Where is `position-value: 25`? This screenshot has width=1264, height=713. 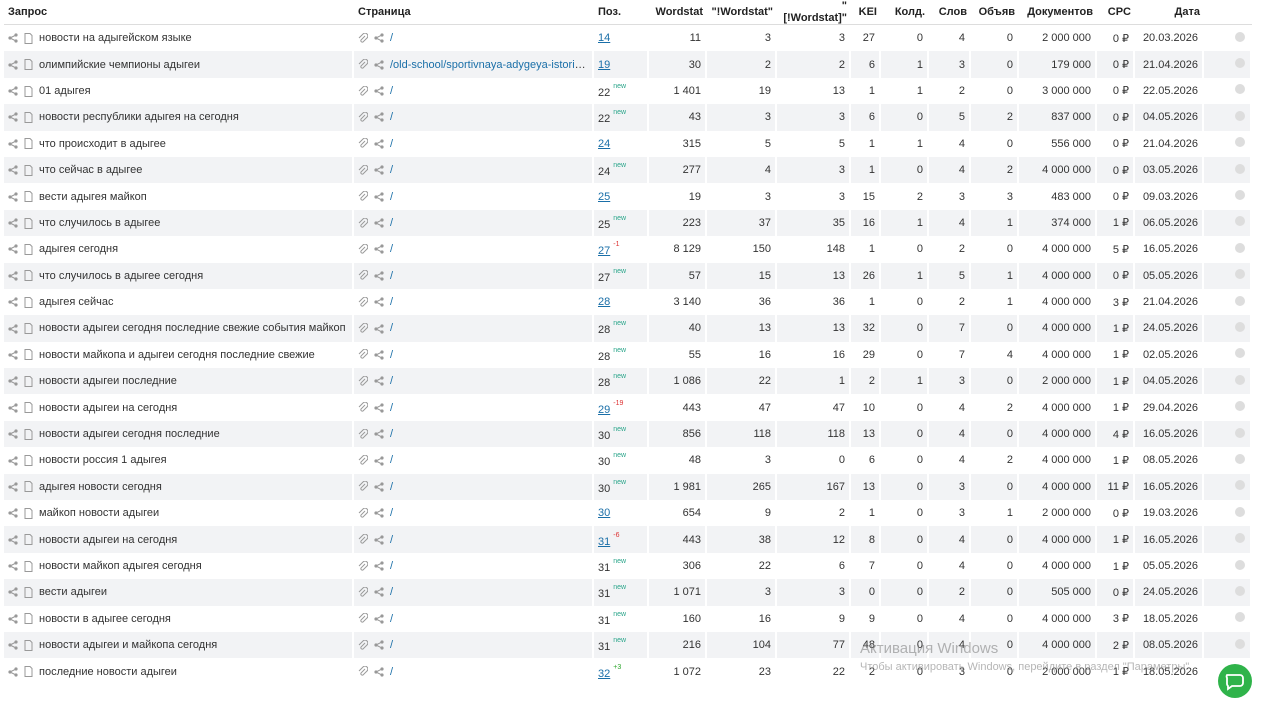
position-value: 25 is located at coordinates (604, 196).